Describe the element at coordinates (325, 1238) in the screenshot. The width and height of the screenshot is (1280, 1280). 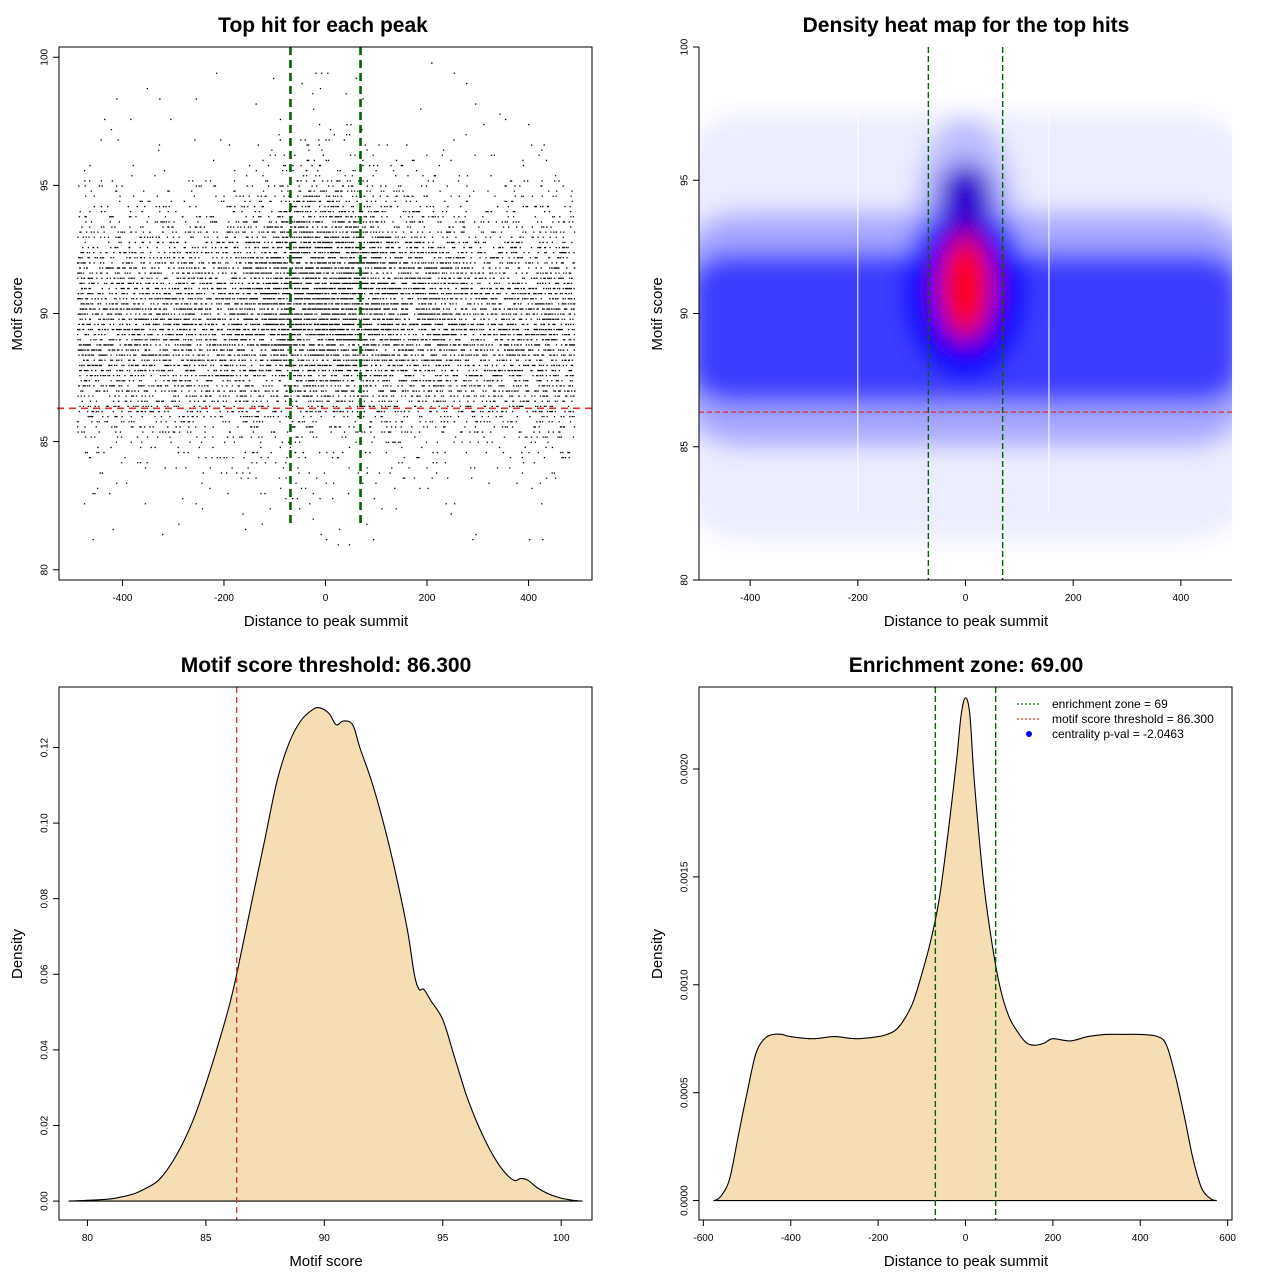
I see `x-tick-label: 90` at that location.